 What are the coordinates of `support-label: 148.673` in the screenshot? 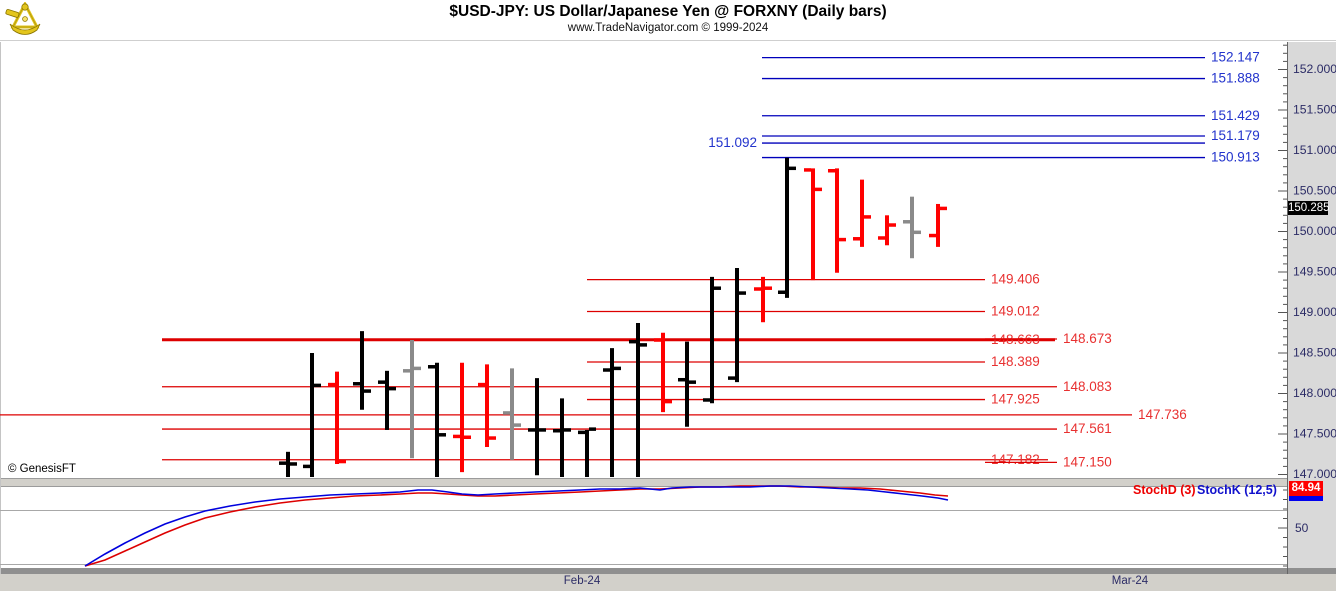 It's located at (1087, 338).